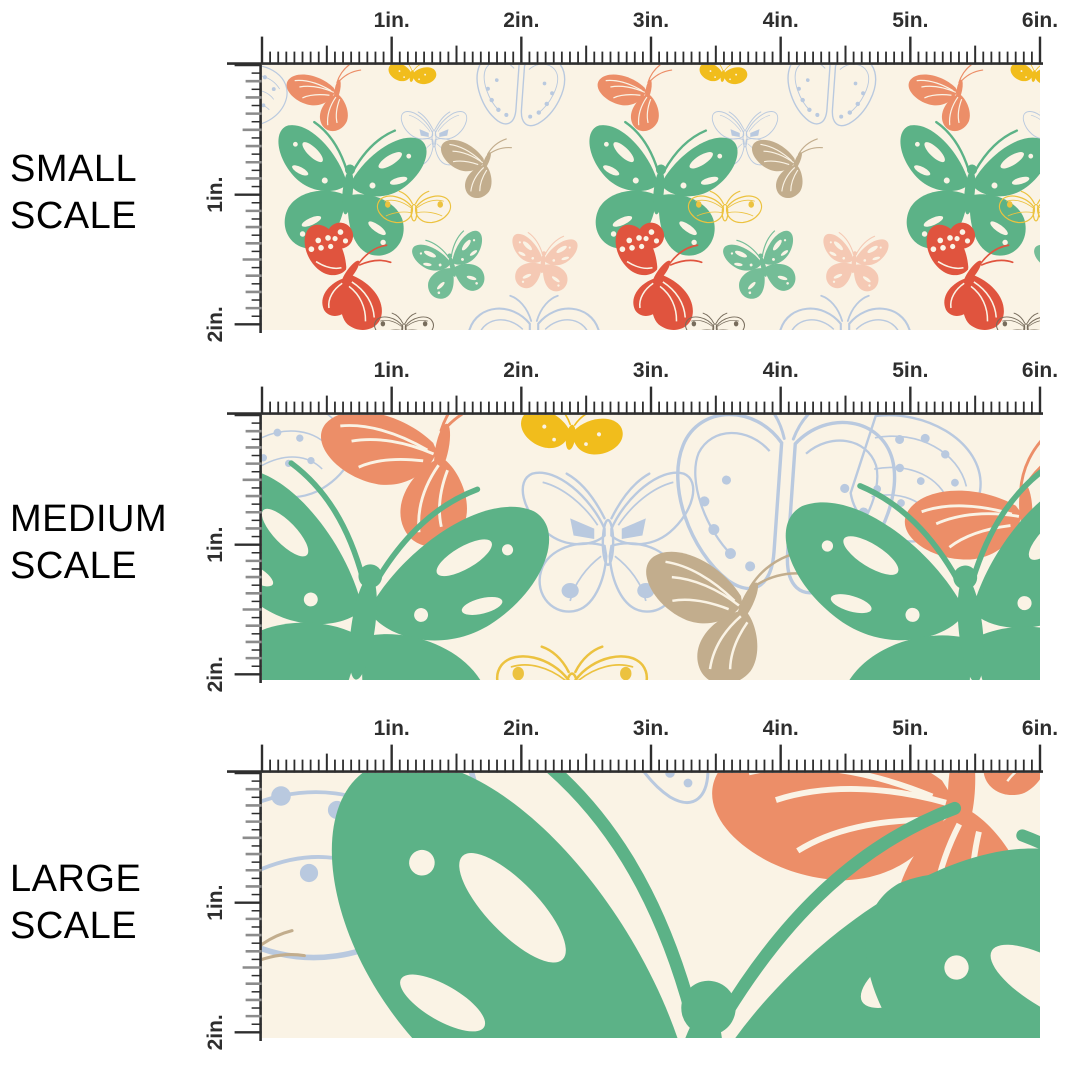  What do you see at coordinates (233, 552) in the screenshot?
I see `vertical-ruler-medium: 1in. 2in.` at bounding box center [233, 552].